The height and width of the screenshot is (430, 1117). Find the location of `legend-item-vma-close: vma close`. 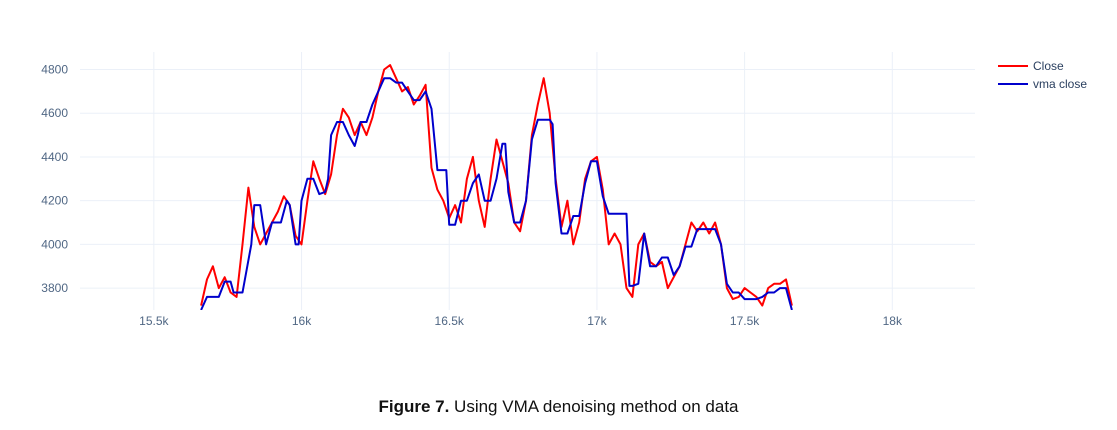

legend-item-vma-close: vma close is located at coordinates (1042, 84).